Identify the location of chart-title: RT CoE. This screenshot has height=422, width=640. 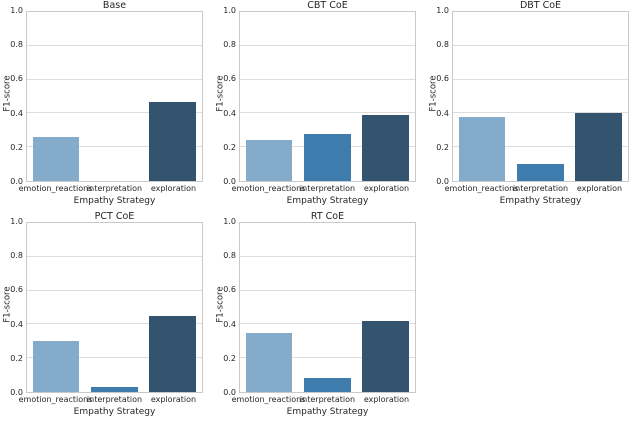
(327, 216).